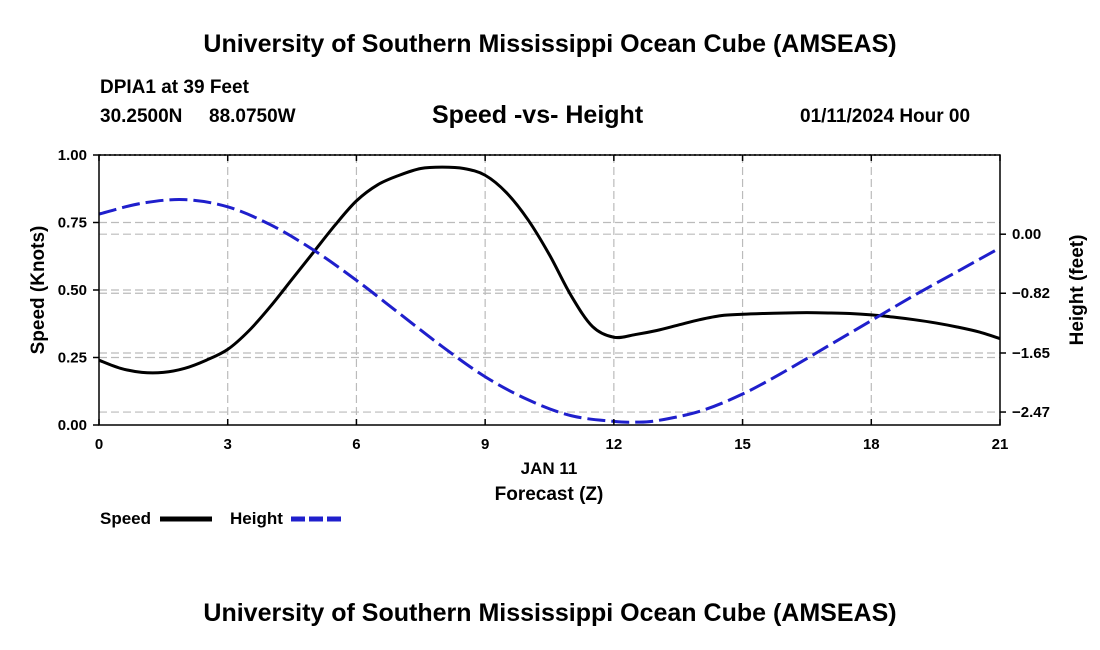 The image size is (1100, 650). What do you see at coordinates (614, 444) in the screenshot?
I see `x-tick-label: 12` at bounding box center [614, 444].